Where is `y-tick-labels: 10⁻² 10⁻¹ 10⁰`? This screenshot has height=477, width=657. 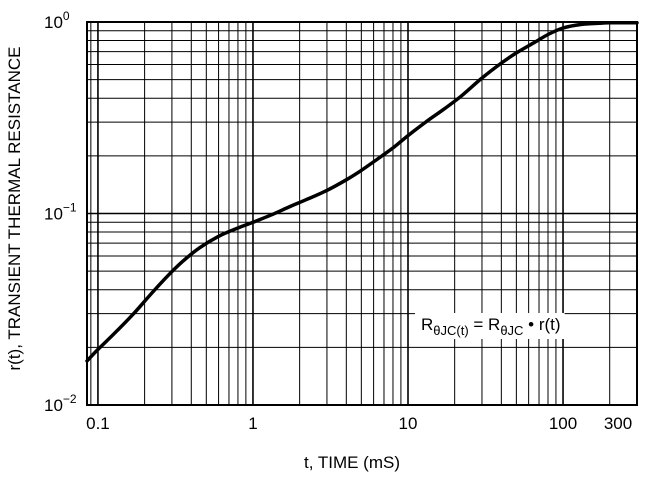
y-tick-labels: 10⁻² 10⁻¹ 10⁰ is located at coordinates (60, 212).